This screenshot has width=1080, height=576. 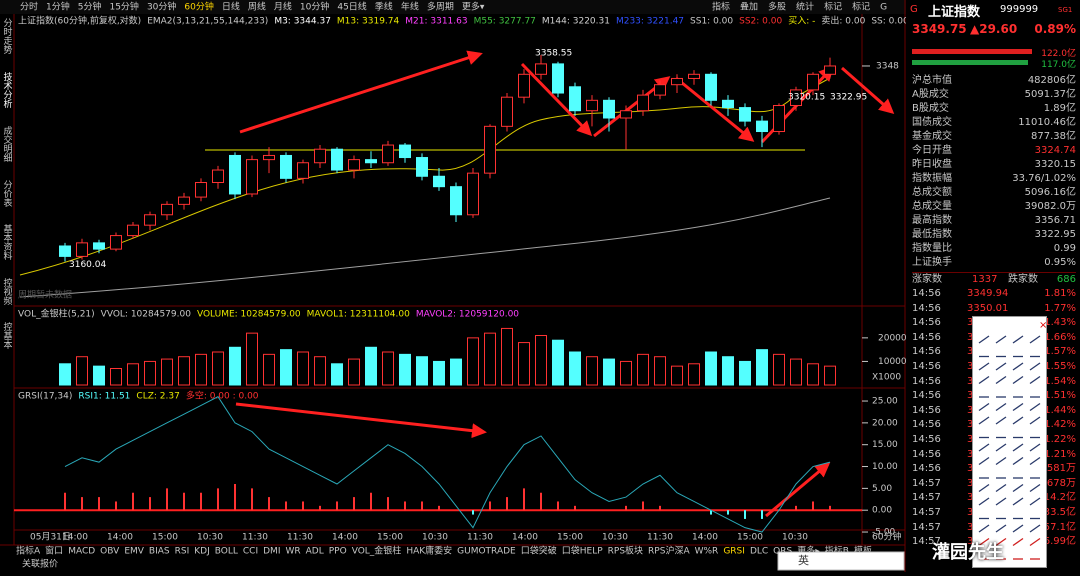 I want to click on tool-button: 叠加, so click(x=749, y=7).